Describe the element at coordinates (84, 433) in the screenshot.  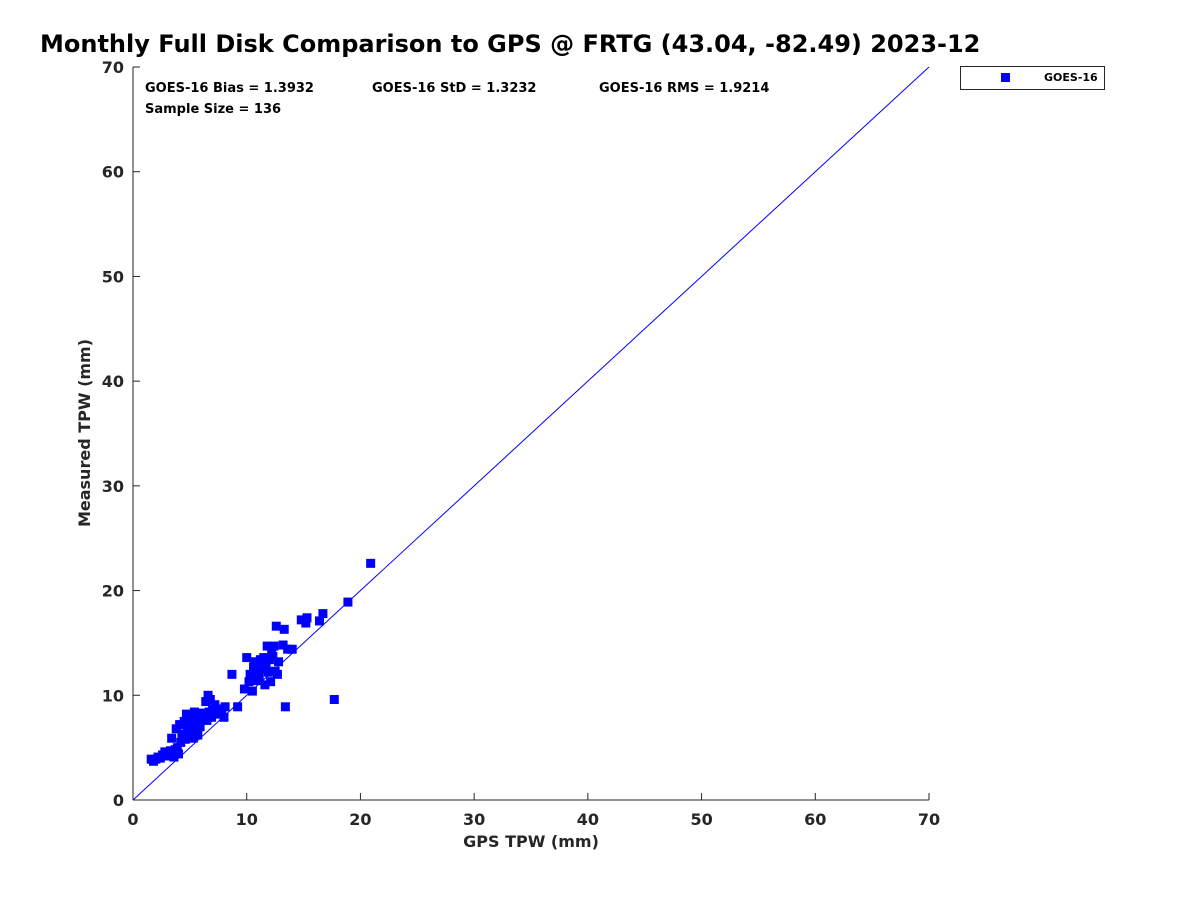
I see `y-axis-label: Measured TPW (mm)` at that location.